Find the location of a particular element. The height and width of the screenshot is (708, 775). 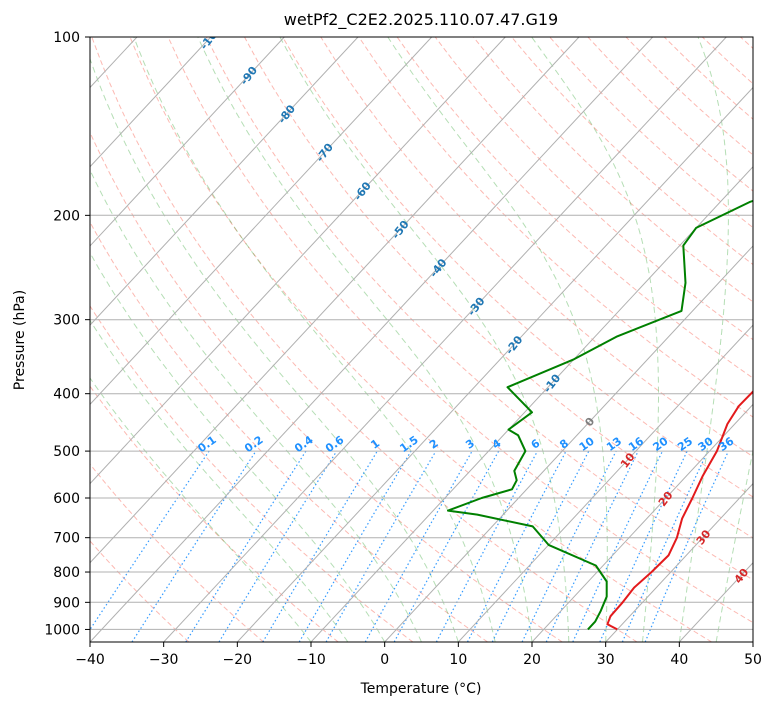

y-tick-label: 900 is located at coordinates (66, 603).